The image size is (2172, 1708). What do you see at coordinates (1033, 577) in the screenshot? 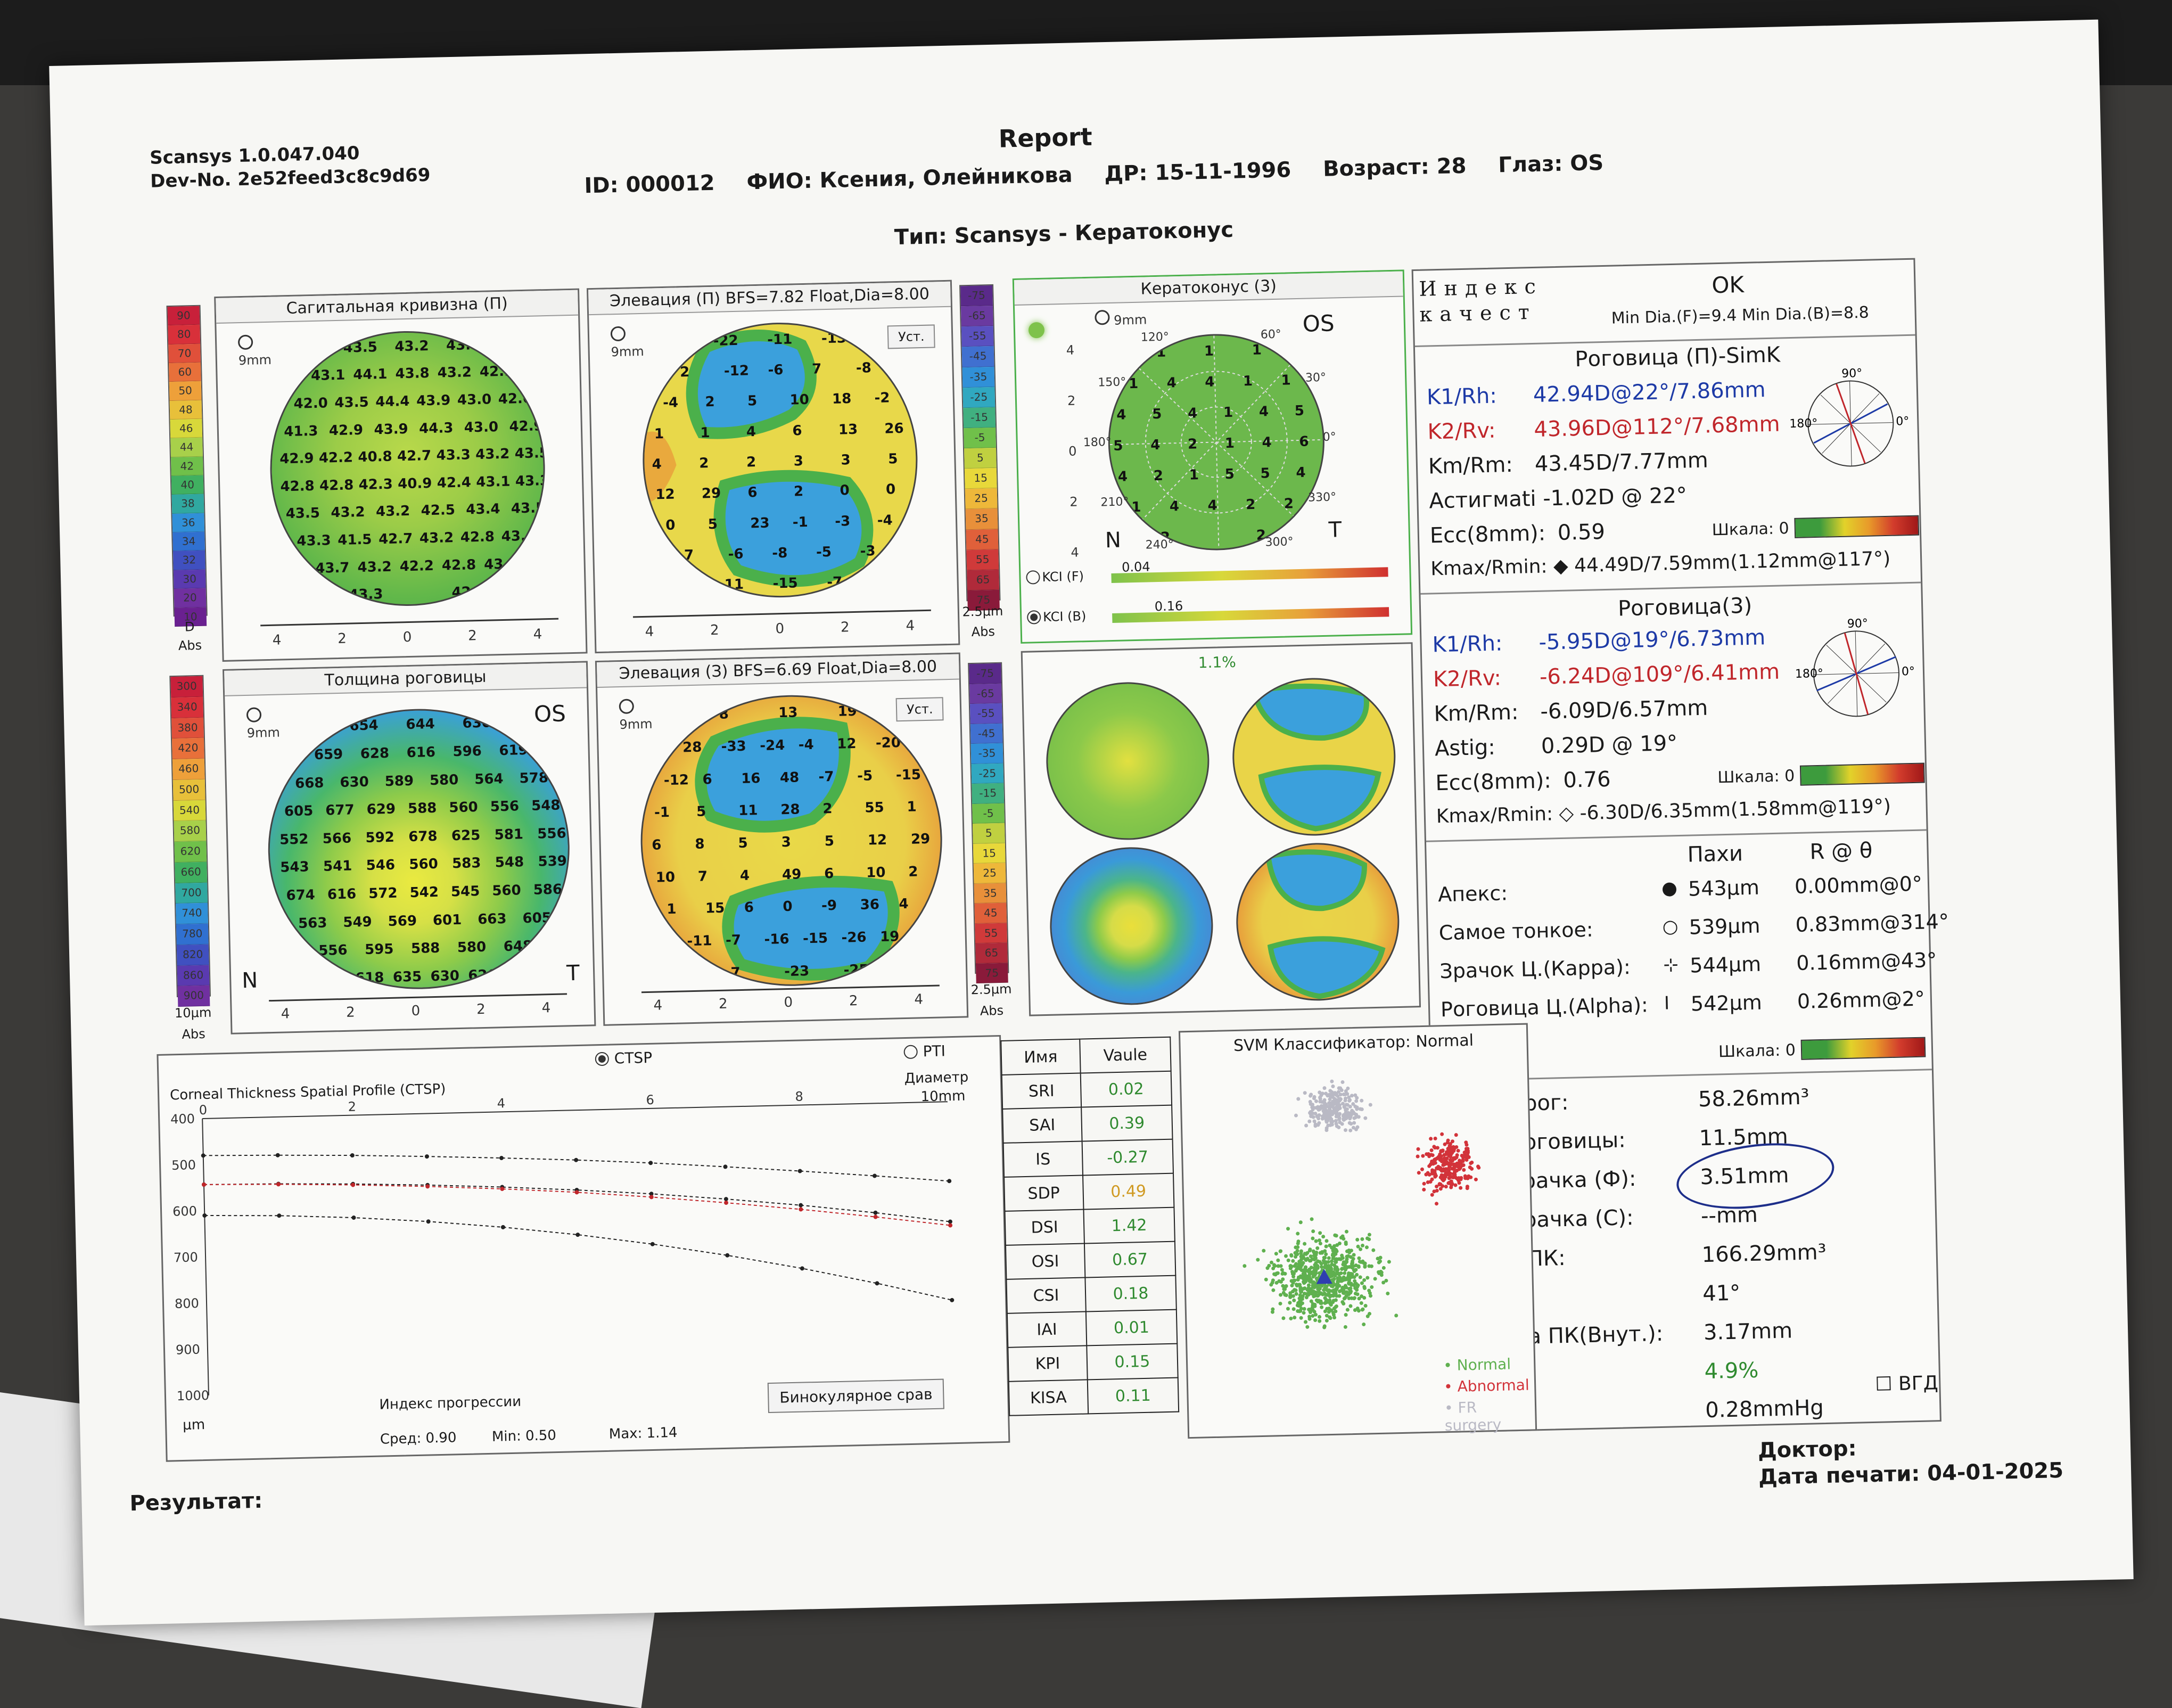
I see `kci-front-radio` at bounding box center [1033, 577].